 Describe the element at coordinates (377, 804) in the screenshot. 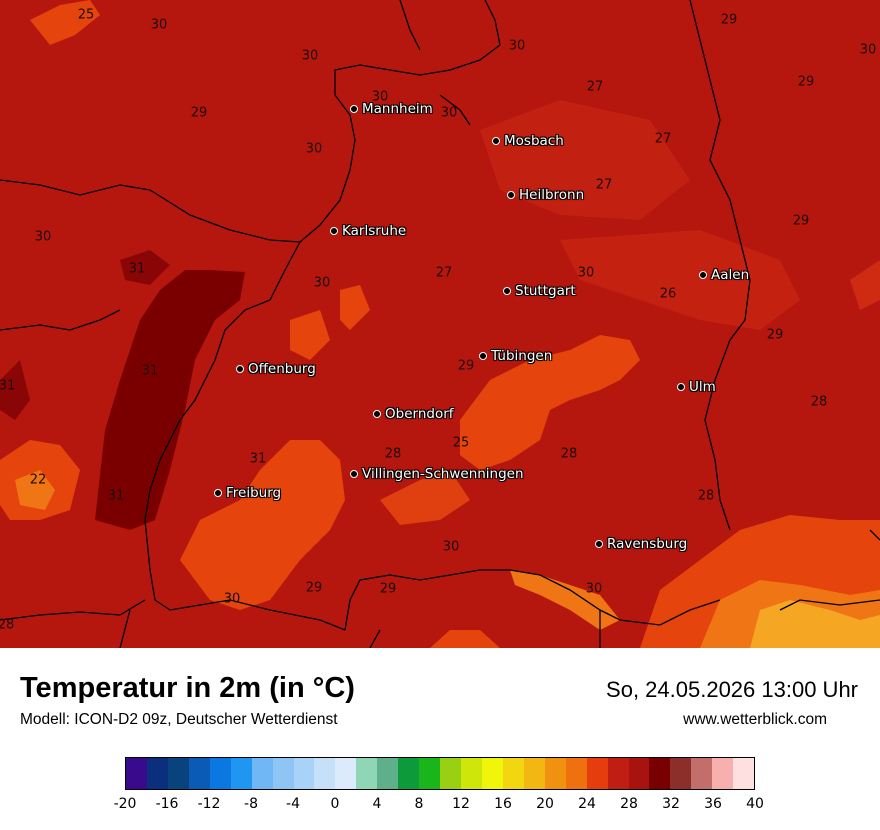

I see `legend-tick-label: 4` at that location.